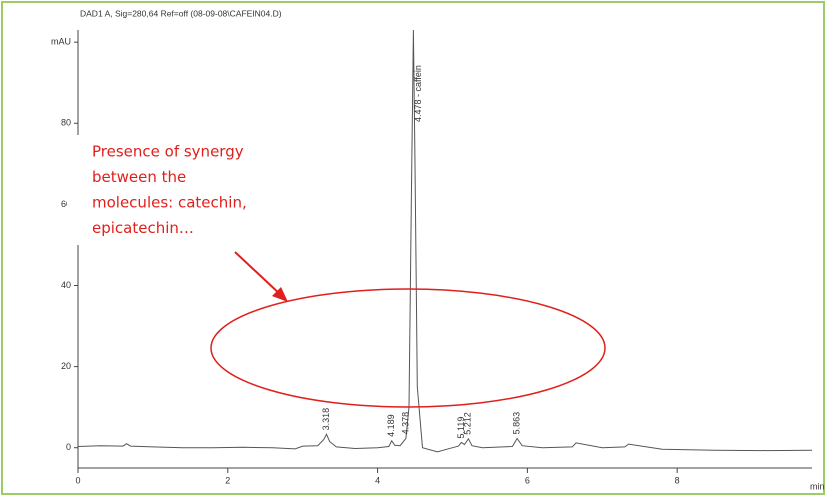 Image resolution: width=827 pixels, height=498 pixels. Describe the element at coordinates (408, 348) in the screenshot. I see `annotation-ellipse` at that location.